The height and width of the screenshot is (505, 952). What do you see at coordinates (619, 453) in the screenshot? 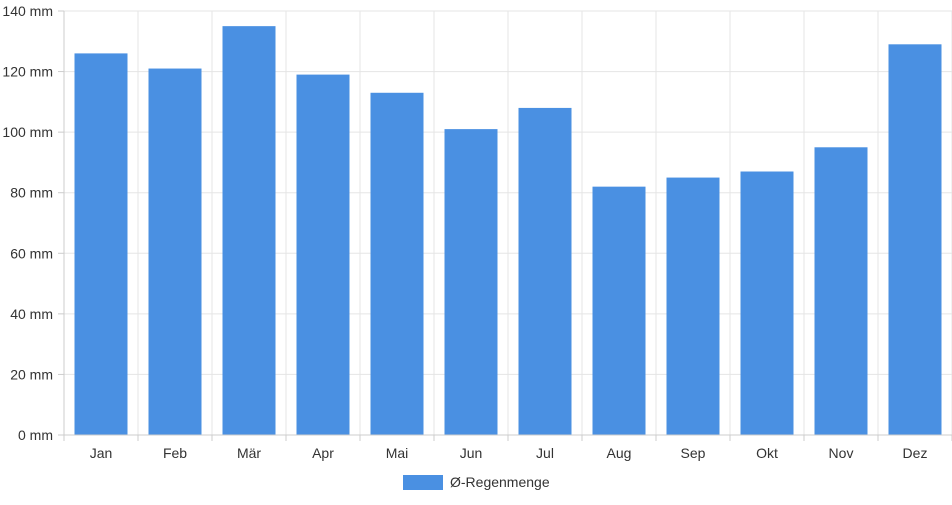
I see `x-tick-label: Aug` at bounding box center [619, 453].